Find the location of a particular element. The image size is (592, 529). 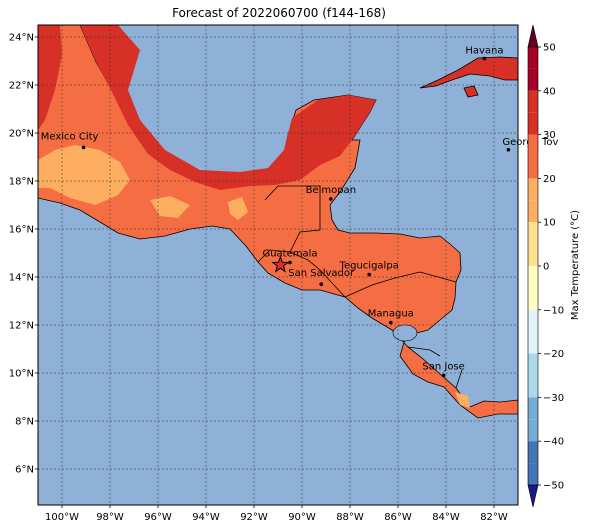

mild-patch-west is located at coordinates (84, 175).